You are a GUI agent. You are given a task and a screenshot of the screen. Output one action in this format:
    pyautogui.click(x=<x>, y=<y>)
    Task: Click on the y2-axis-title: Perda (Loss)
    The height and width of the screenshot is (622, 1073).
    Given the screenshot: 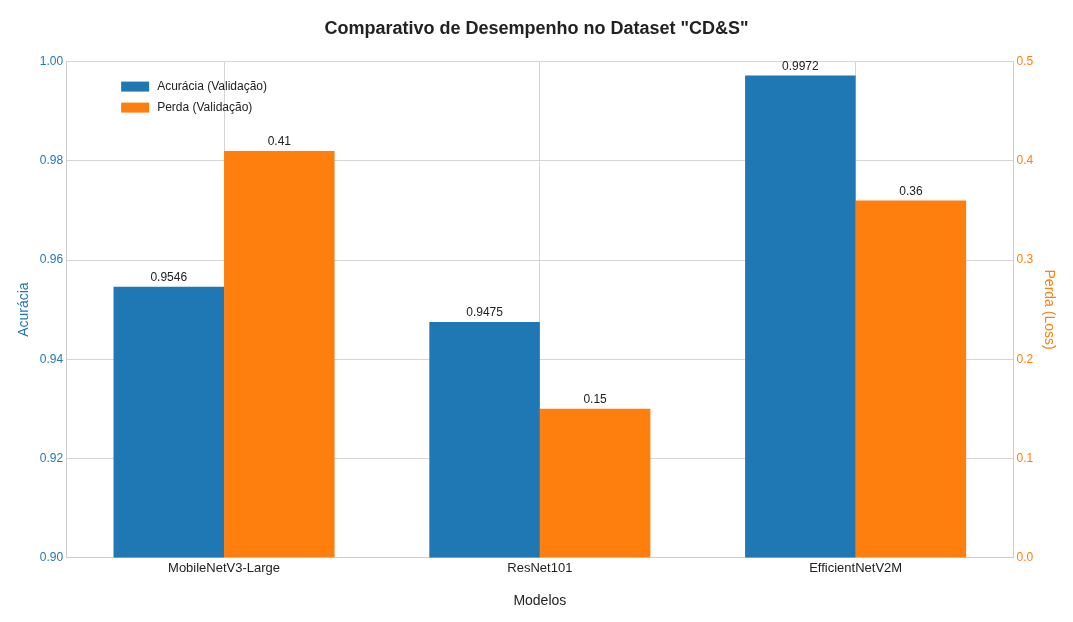 What is the action you would take?
    pyautogui.click(x=1049, y=309)
    